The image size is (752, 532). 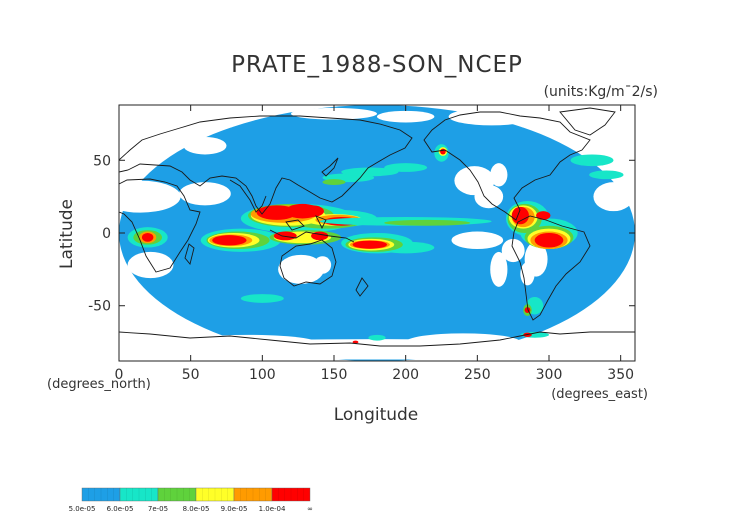 I want to click on coastline-antarctica, so click(x=377, y=339).